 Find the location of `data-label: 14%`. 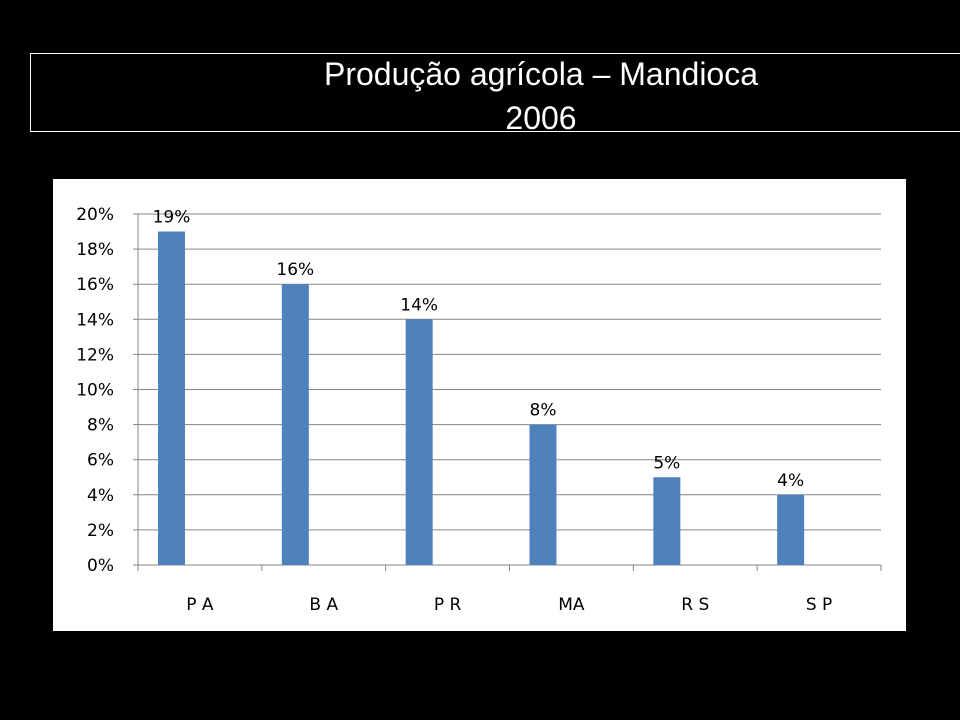

data-label: 14% is located at coordinates (419, 305).